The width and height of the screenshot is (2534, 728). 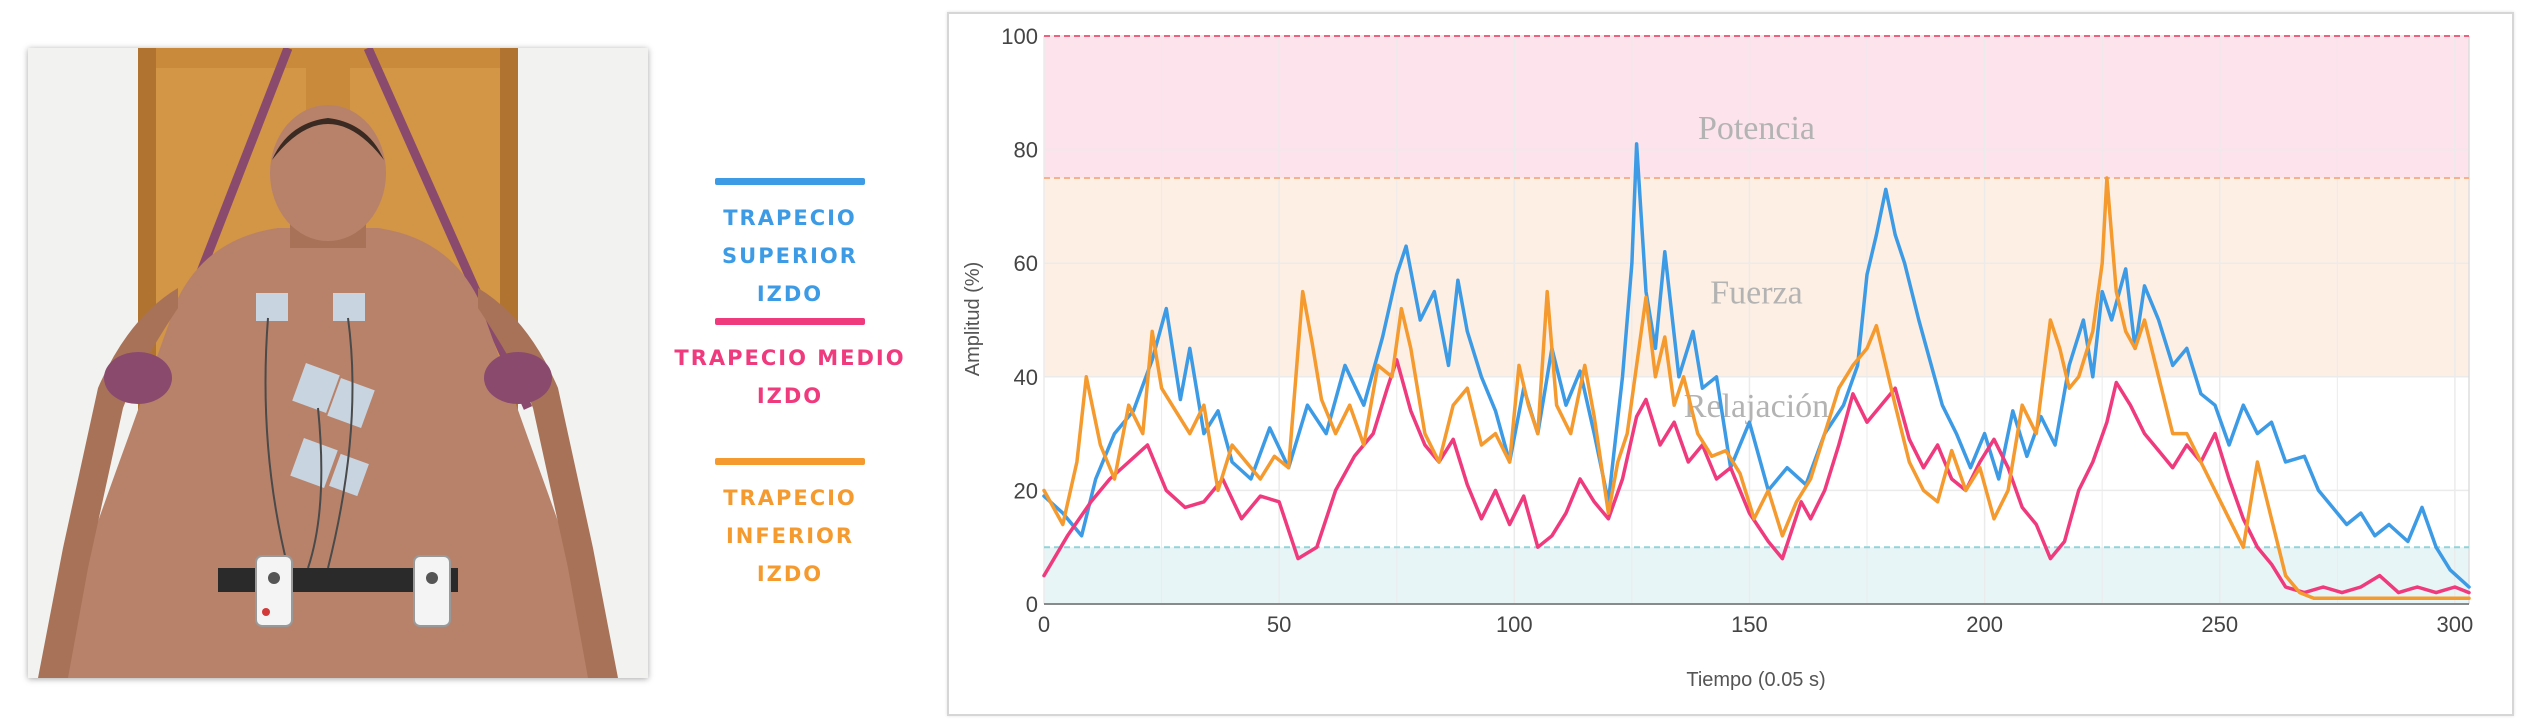 I want to click on legend-label: TRAPECIO SUPERIOR IZDO, so click(x=790, y=256).